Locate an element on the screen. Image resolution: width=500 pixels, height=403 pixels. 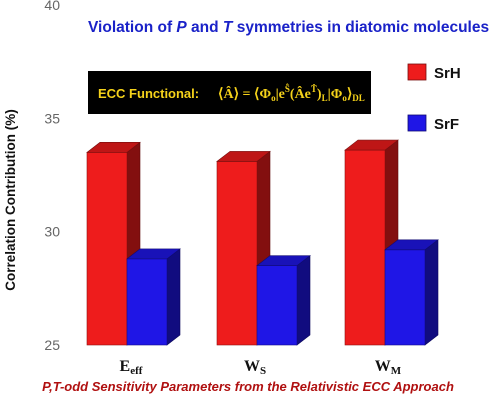
annotation-background is located at coordinates (229, 92).